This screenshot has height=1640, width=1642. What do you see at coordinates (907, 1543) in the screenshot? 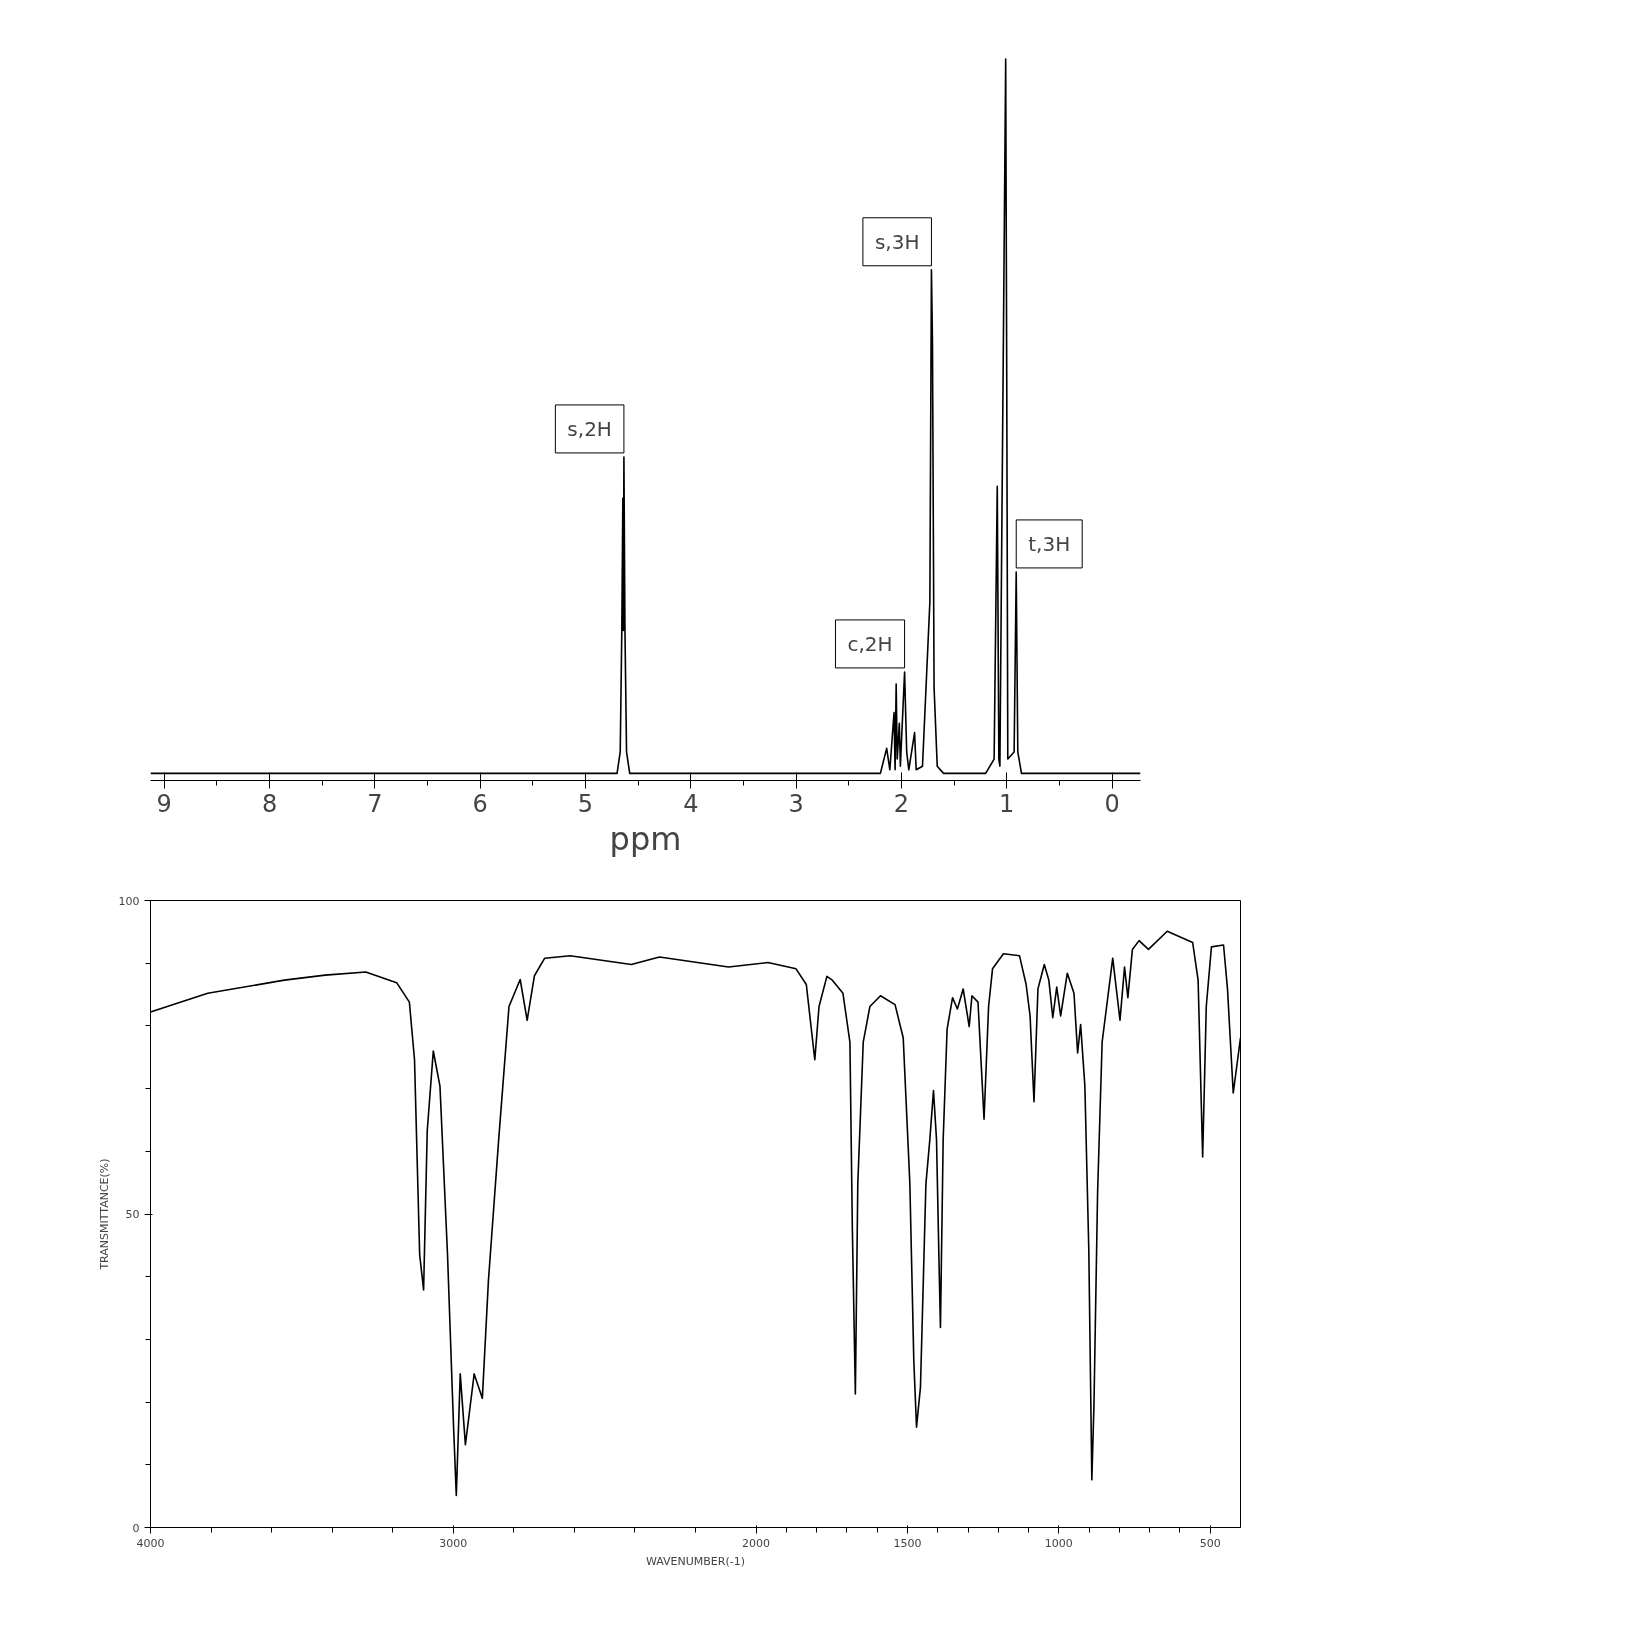
I see `x-tick-label: 1500` at bounding box center [907, 1543].